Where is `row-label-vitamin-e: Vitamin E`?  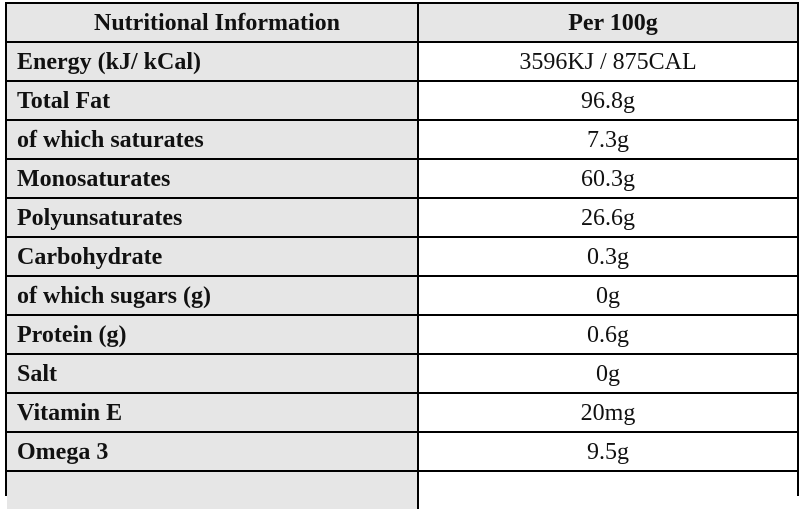
row-label-vitamin-e: Vitamin E is located at coordinates (213, 412).